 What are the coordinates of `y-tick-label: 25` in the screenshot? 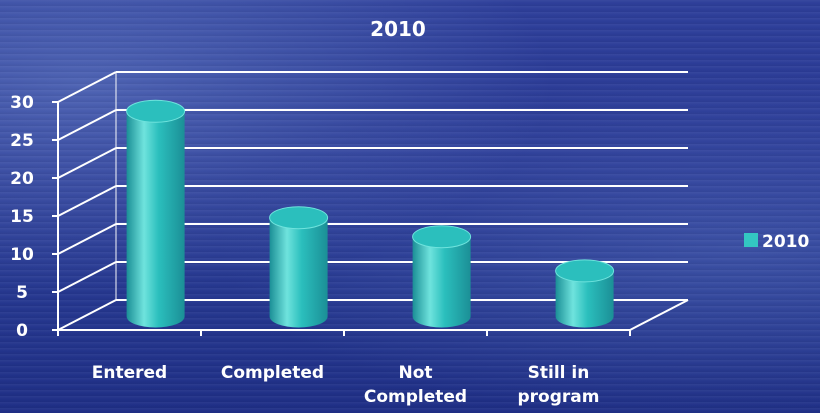 It's located at (22, 141).